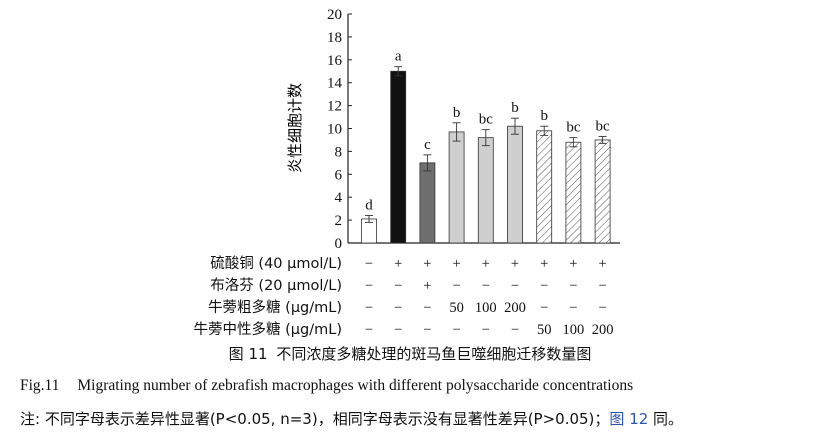  I want to click on y-tick-label: 18, so click(334, 38).